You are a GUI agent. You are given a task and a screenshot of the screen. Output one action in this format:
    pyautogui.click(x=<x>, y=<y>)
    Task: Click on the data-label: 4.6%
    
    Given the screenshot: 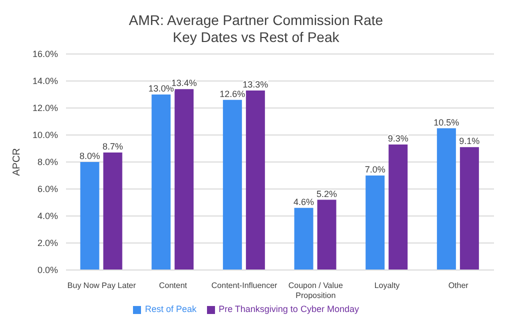 What is the action you would take?
    pyautogui.click(x=304, y=201)
    